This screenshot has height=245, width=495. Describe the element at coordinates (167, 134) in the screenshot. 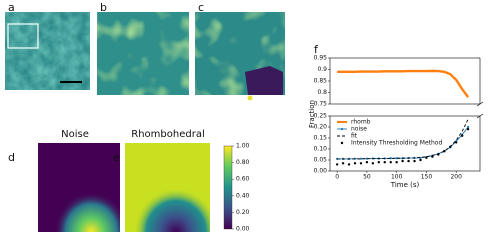

I see `heatmap-title: Rhombohedral` at that location.